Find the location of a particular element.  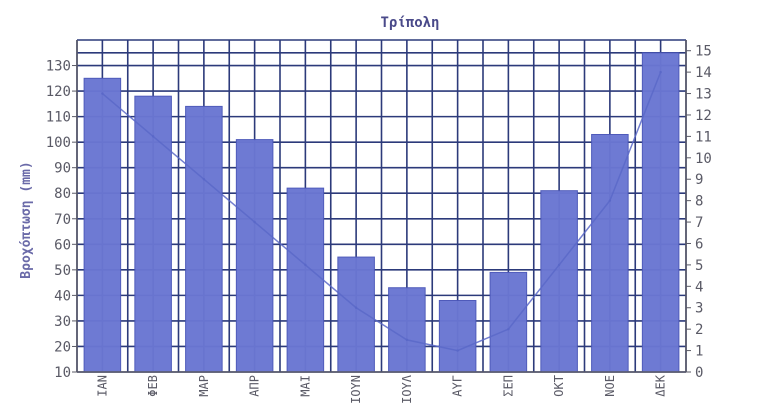

line-point-ΜΑΡ is located at coordinates (204, 179).